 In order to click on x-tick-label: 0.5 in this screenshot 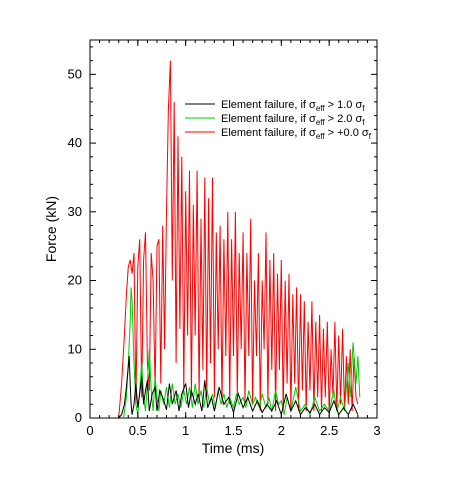, I will do `click(138, 430)`.